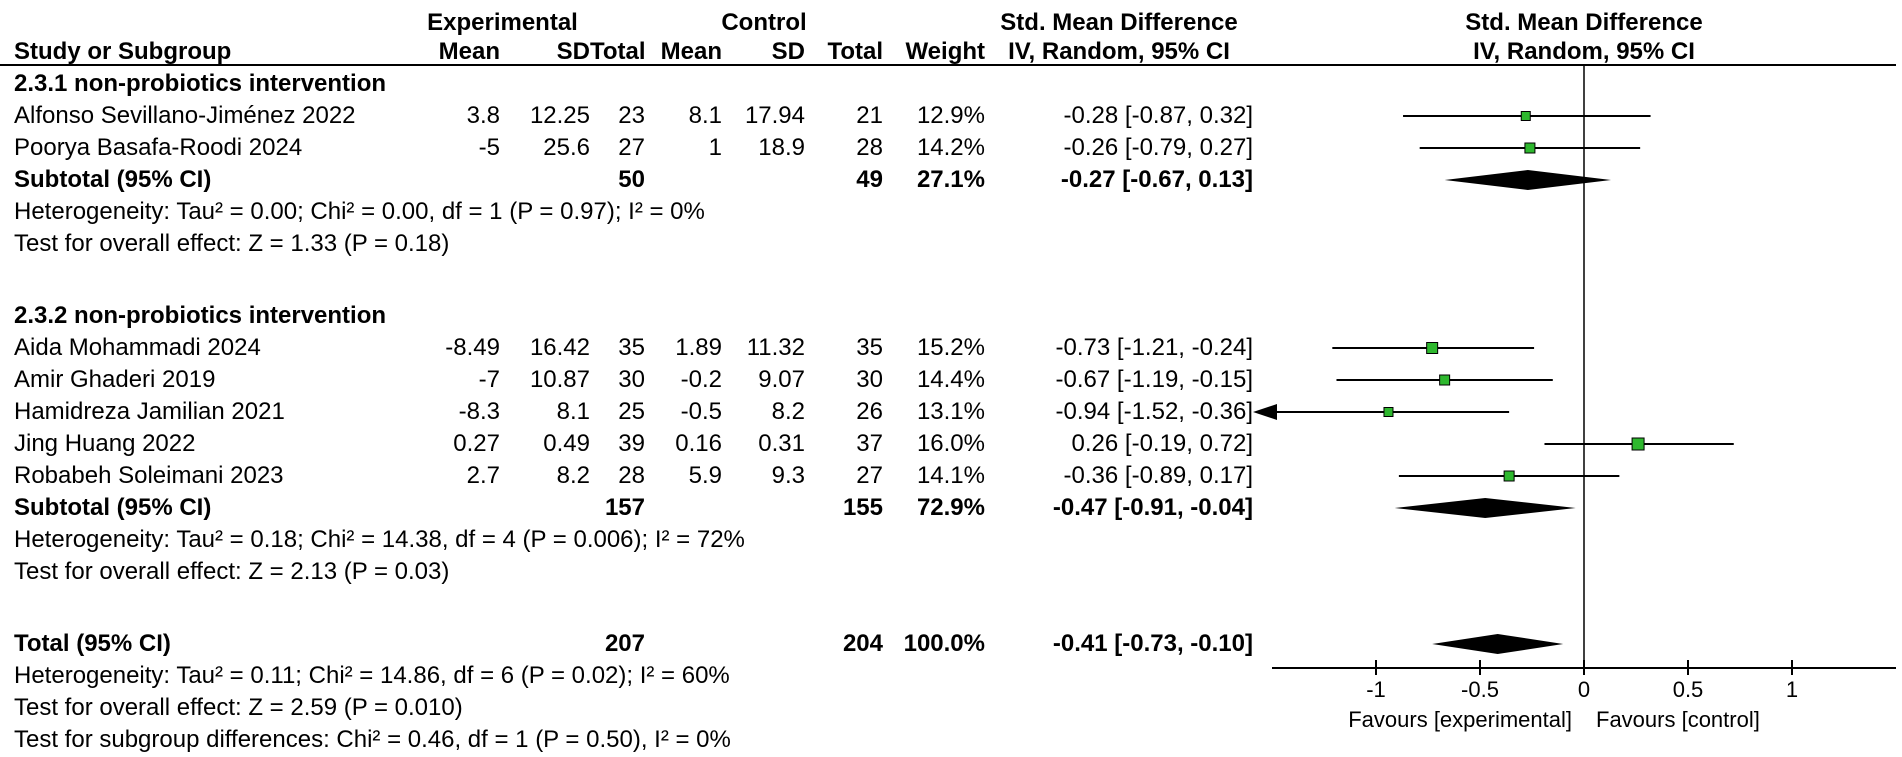  Describe the element at coordinates (1460, 719) in the screenshot. I see `favours-left-label: Favours [experimental]` at that location.